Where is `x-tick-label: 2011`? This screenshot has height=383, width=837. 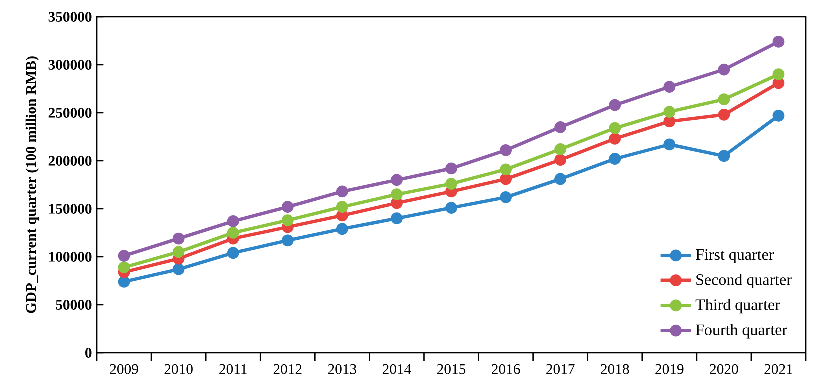
x-tick-label: 2011 is located at coordinates (233, 369).